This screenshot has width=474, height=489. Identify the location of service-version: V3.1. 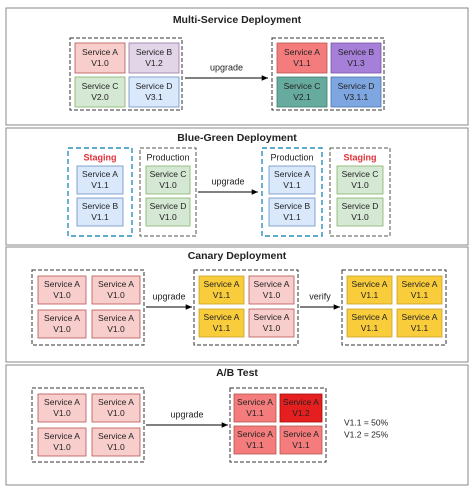
(154, 97).